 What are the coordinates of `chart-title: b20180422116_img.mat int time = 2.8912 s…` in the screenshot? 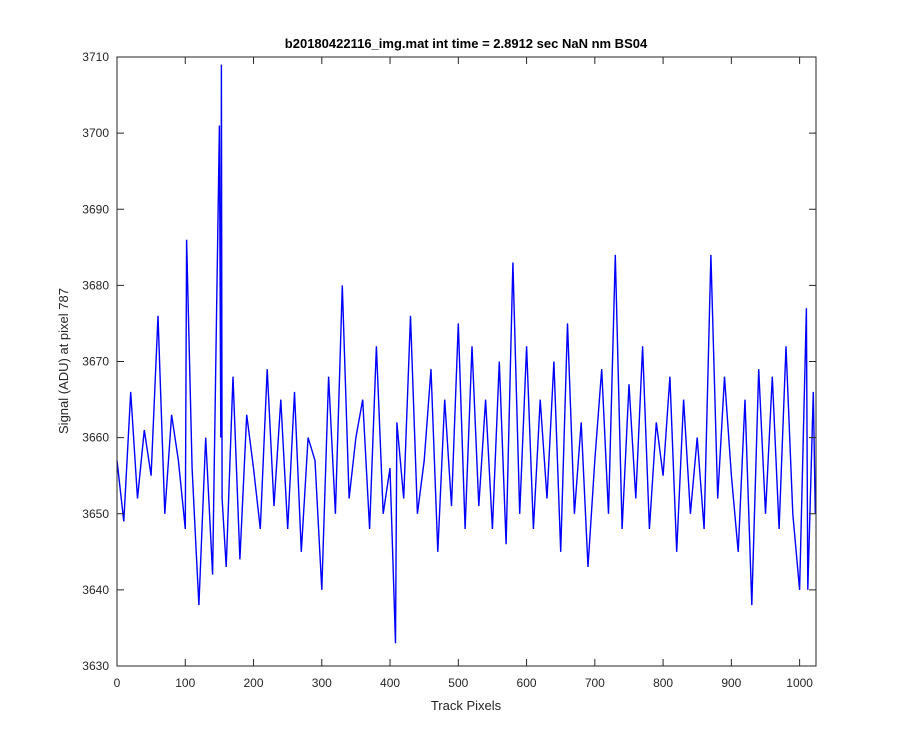 It's located at (466, 43).